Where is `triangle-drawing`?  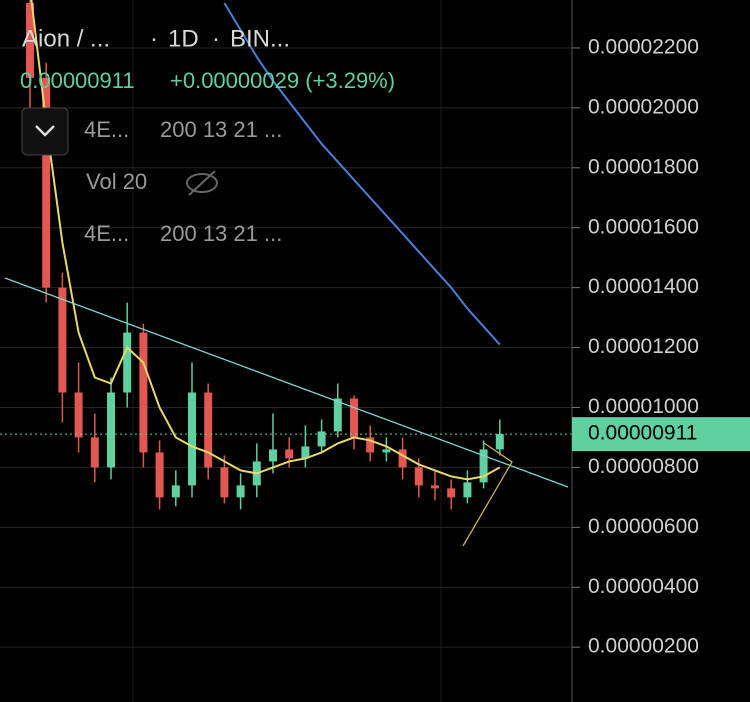
triangle-drawing is located at coordinates (487, 494).